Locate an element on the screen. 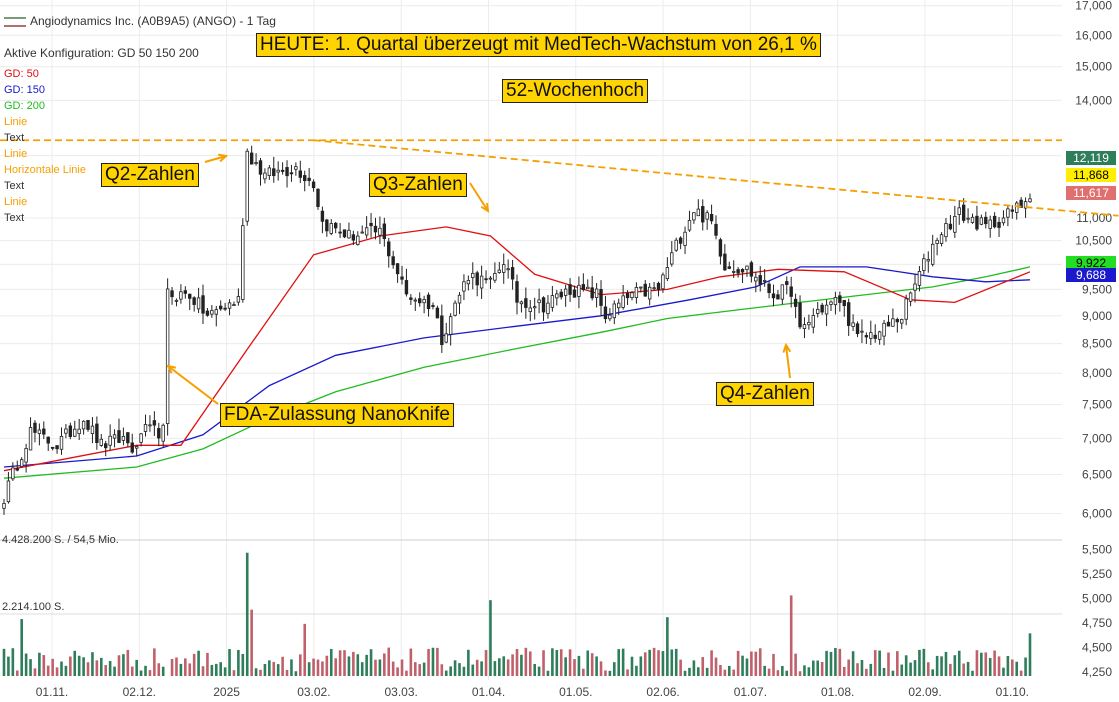 The height and width of the screenshot is (702, 1119). volume-tick-label: 5,250 is located at coordinates (1097, 574).